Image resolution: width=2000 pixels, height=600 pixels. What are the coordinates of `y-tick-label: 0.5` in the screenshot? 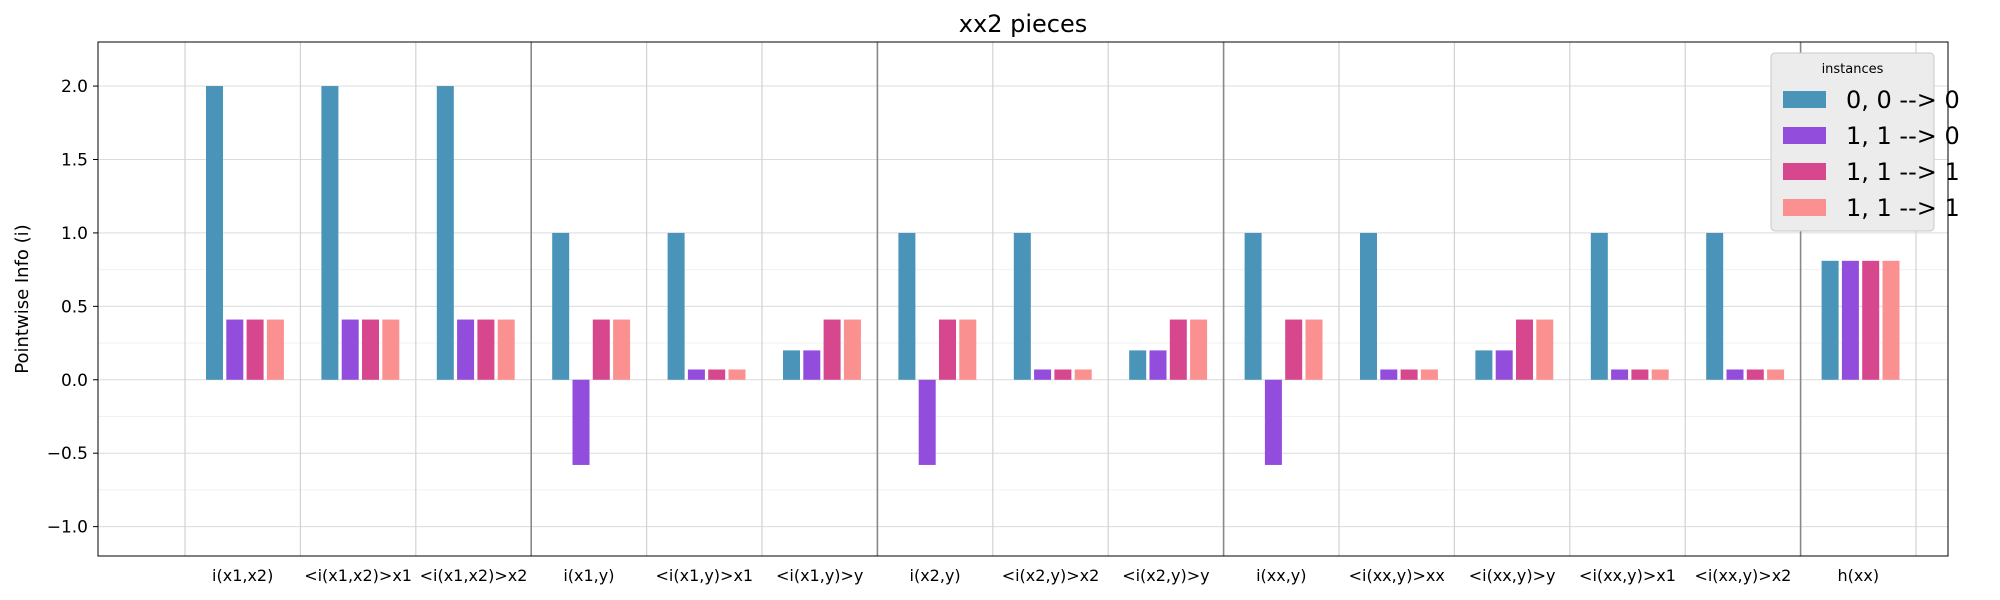 It's located at (74, 307).